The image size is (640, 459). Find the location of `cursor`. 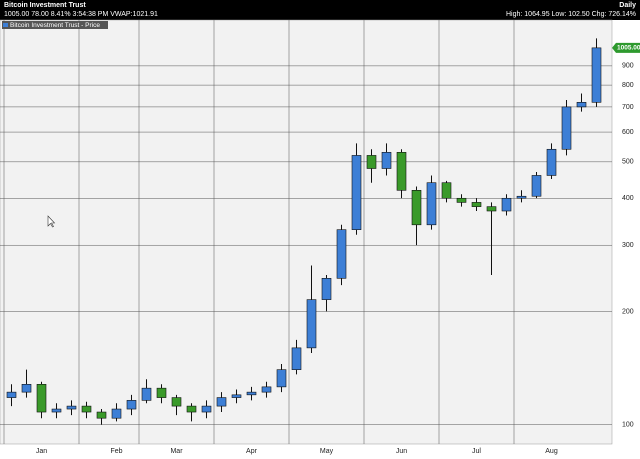

cursor is located at coordinates (51, 221).